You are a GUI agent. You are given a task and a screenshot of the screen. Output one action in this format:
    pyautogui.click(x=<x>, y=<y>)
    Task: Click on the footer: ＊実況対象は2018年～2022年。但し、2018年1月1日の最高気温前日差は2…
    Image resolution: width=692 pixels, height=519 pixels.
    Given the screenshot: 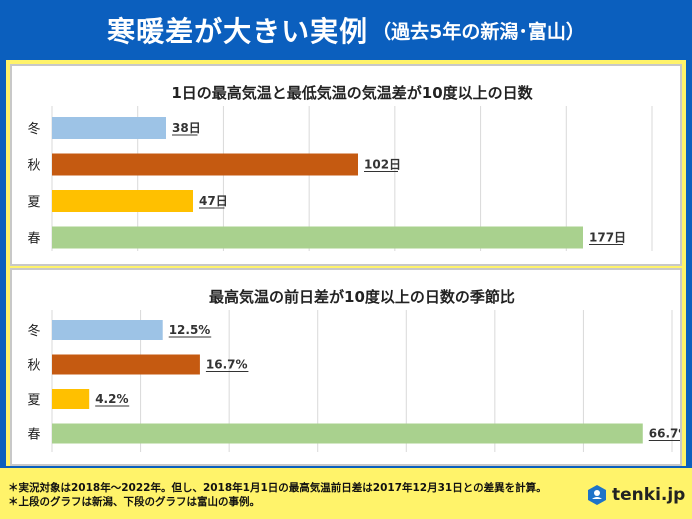 What is the action you would take?
    pyautogui.click(x=346, y=493)
    